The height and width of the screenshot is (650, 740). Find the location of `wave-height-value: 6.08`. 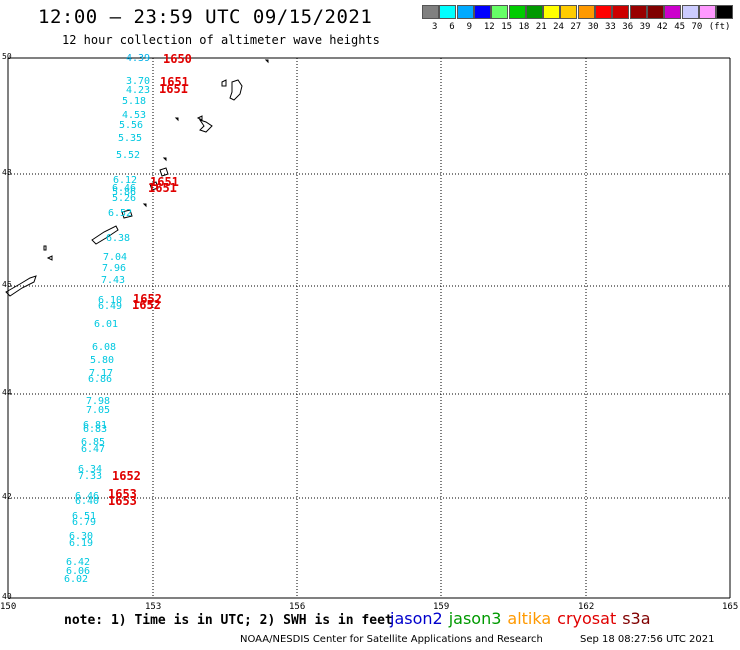

wave-height-value: 6.08 is located at coordinates (104, 347).